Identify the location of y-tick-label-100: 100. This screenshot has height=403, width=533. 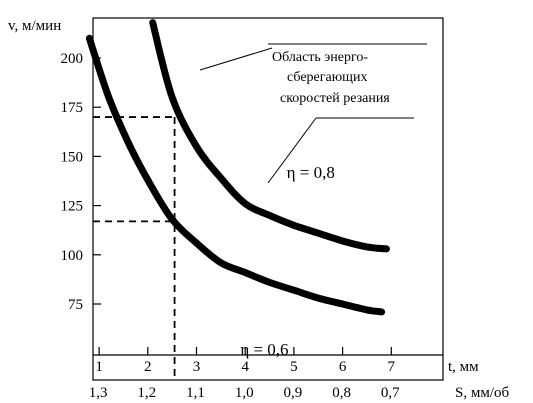
(72, 256).